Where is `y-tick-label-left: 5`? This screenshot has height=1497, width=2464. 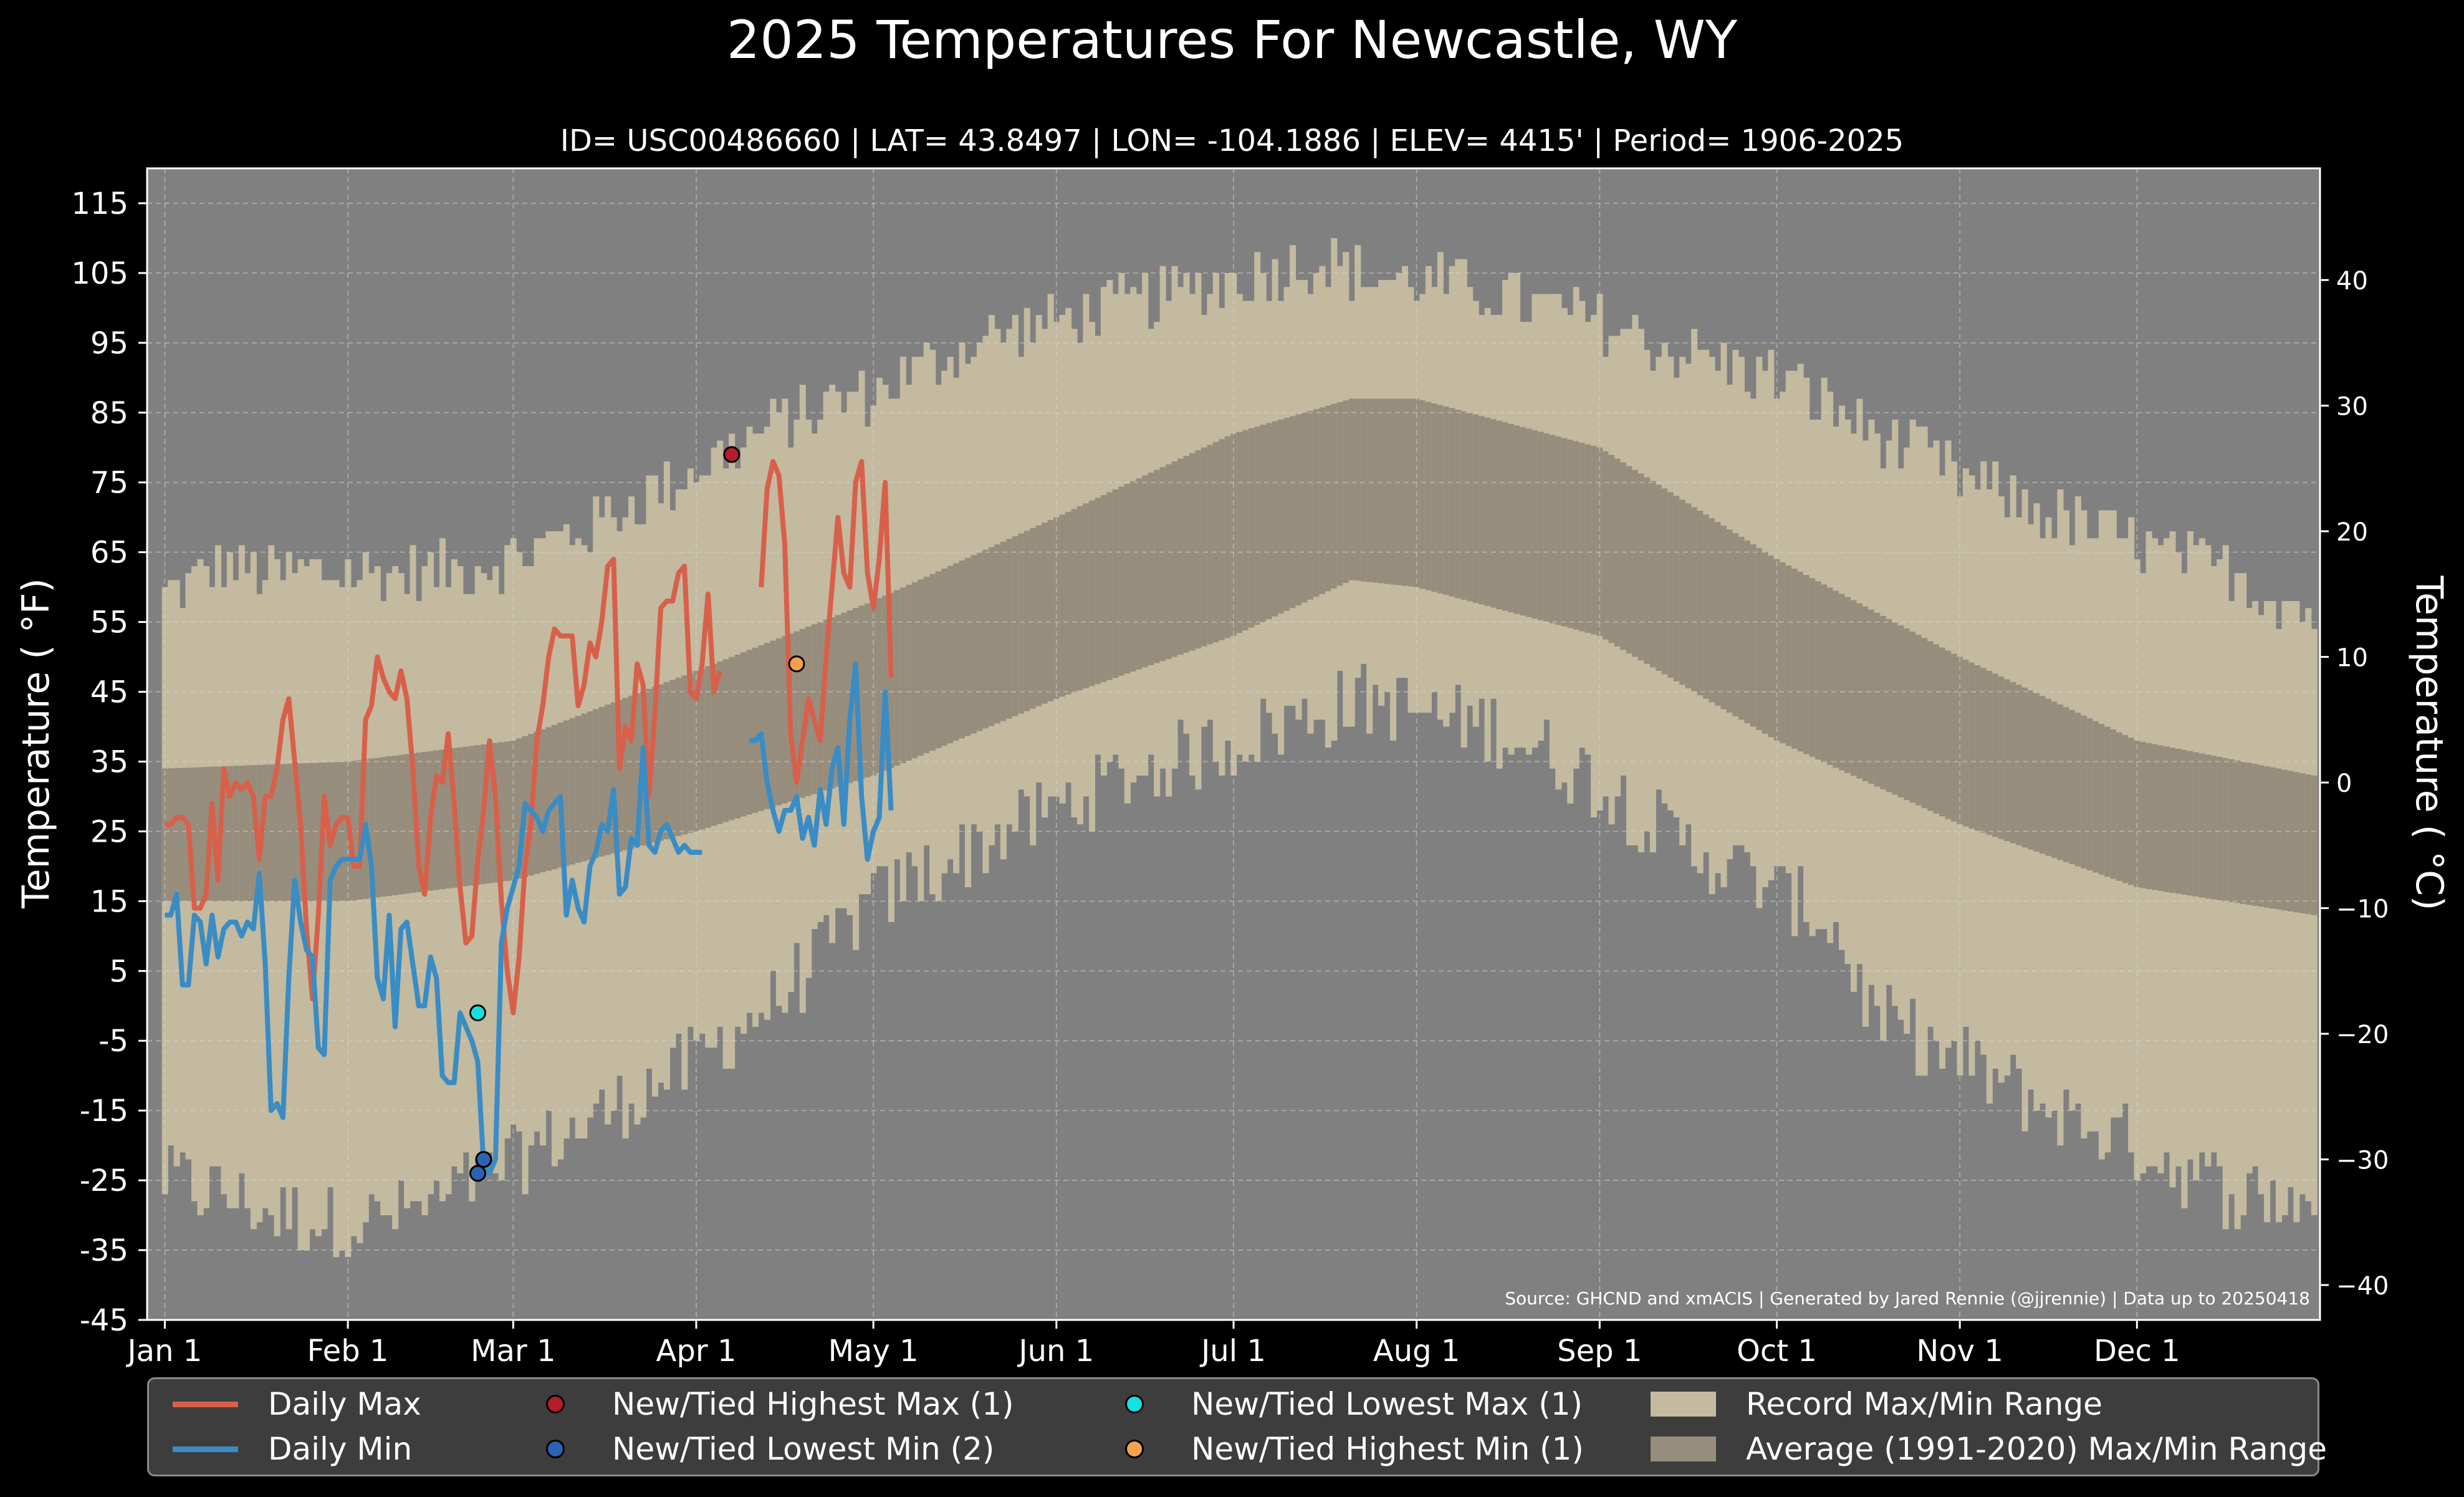
y-tick-label-left: 5 is located at coordinates (118, 971).